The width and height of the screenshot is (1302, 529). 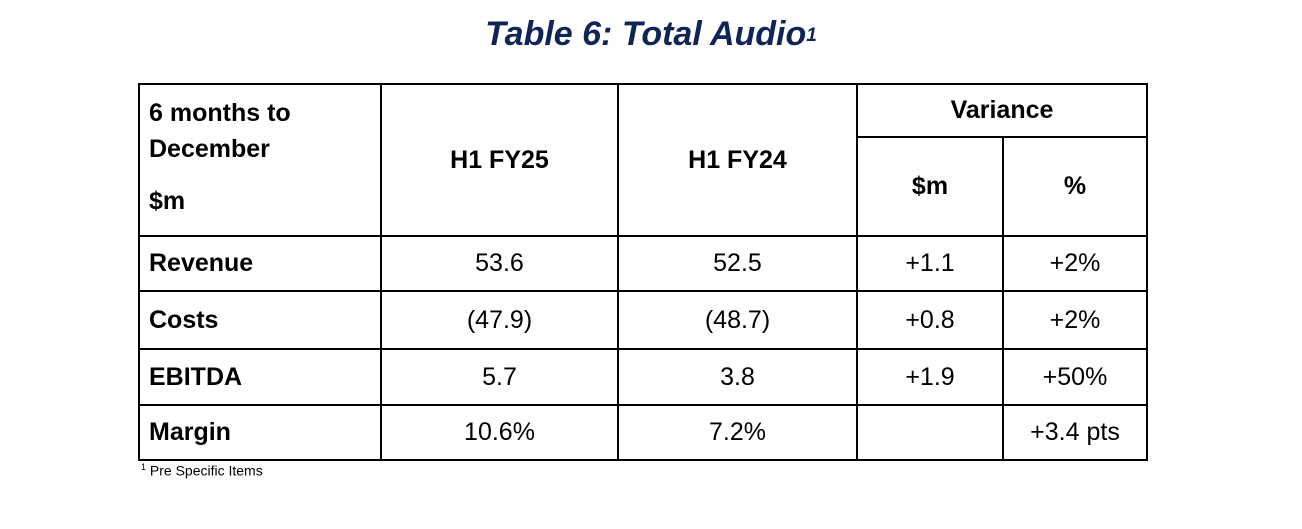 I want to click on col-header-h1-fy25: H1 FY25, so click(x=499, y=160).